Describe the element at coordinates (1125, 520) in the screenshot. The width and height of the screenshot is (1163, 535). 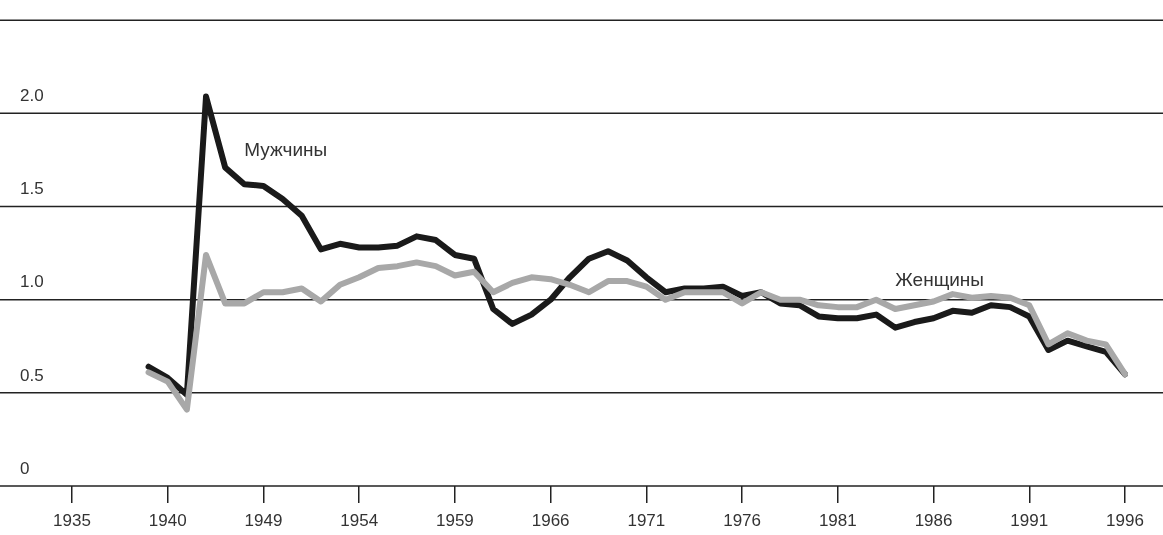
I see `x-tick-label: 1996` at that location.